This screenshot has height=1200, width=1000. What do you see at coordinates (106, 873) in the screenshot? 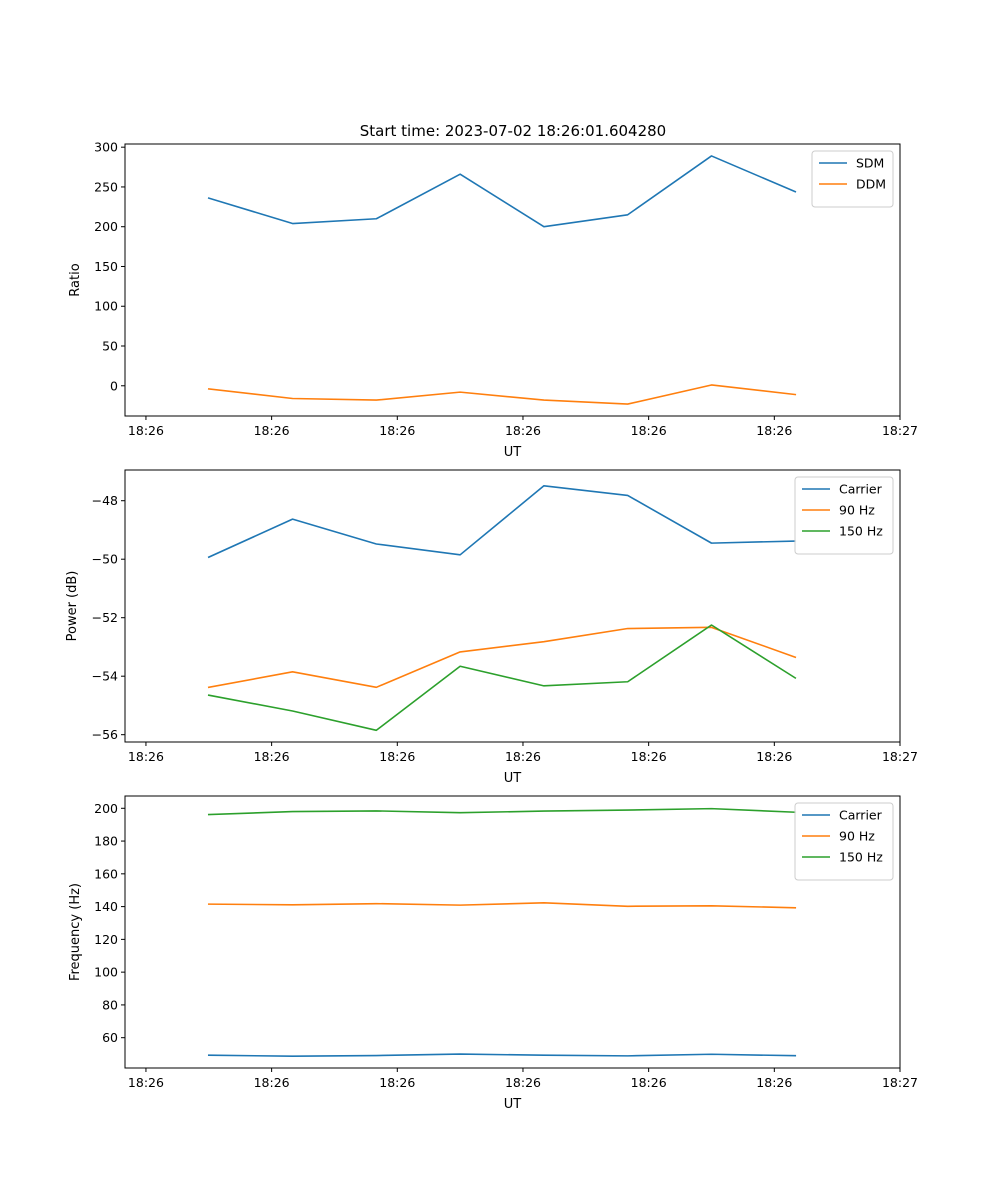
I see `y-tick-label: 160` at bounding box center [106, 873].